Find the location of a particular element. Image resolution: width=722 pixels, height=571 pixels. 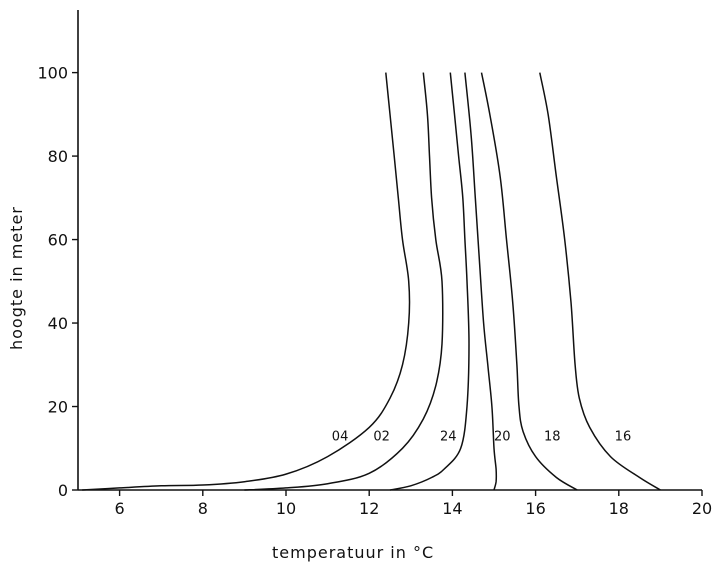

y-tick-label: 100 is located at coordinates (52, 73).